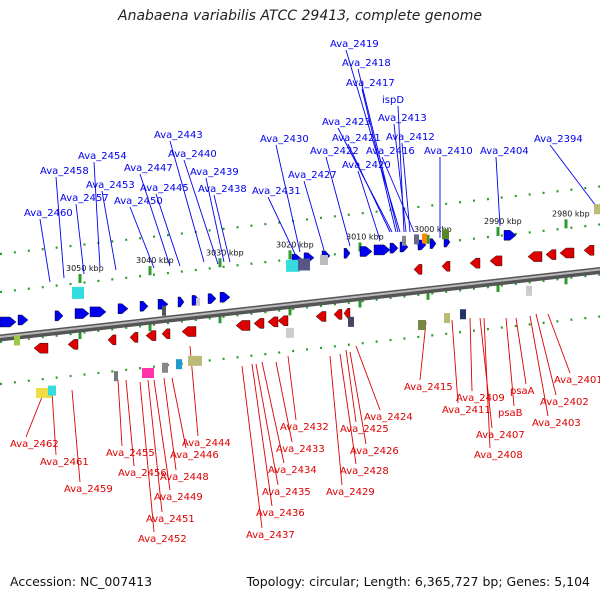 This screenshot has width=600, height=600. I want to click on reverse-gene-label: Ava_2425, so click(364, 429).